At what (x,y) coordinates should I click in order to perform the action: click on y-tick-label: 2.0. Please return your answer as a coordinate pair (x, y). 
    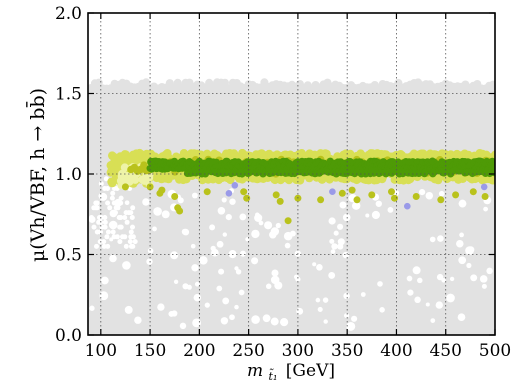
    Looking at the image, I should click on (68, 14).